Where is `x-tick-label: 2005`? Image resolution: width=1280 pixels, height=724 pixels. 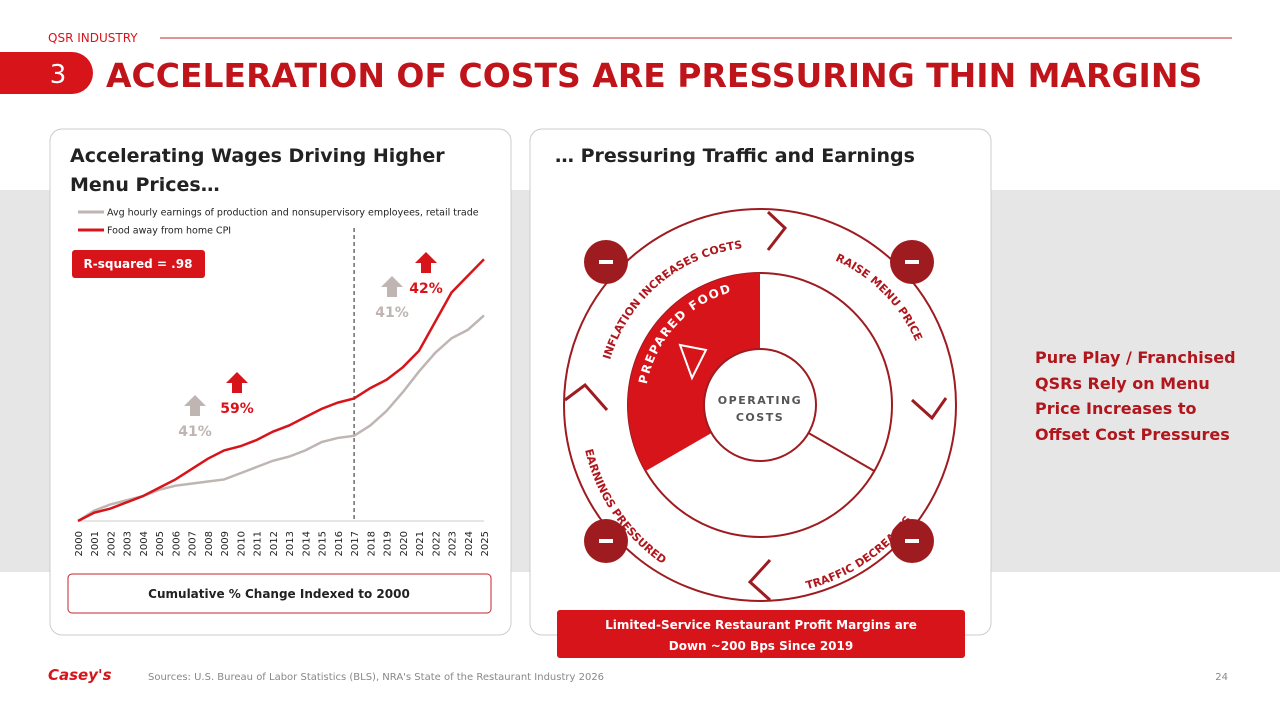 x-tick-label: 2005 is located at coordinates (160, 543).